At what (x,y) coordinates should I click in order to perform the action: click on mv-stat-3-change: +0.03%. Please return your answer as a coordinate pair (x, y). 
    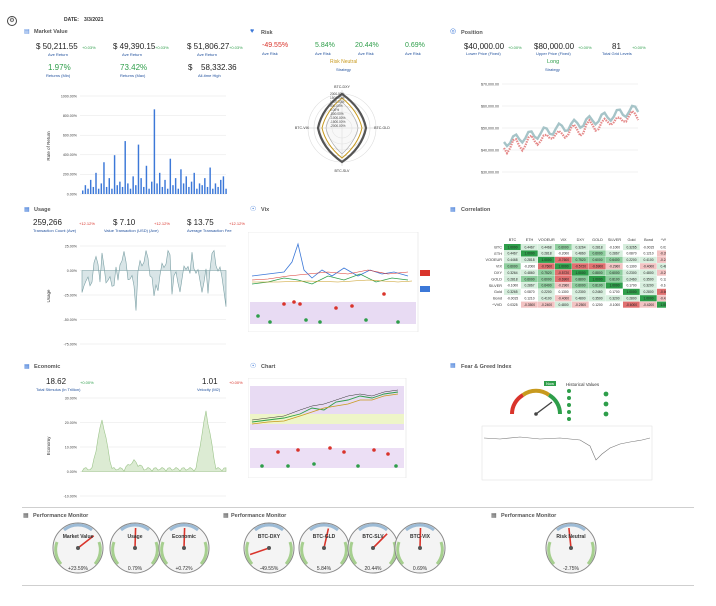
    Looking at the image, I should click on (236, 47).